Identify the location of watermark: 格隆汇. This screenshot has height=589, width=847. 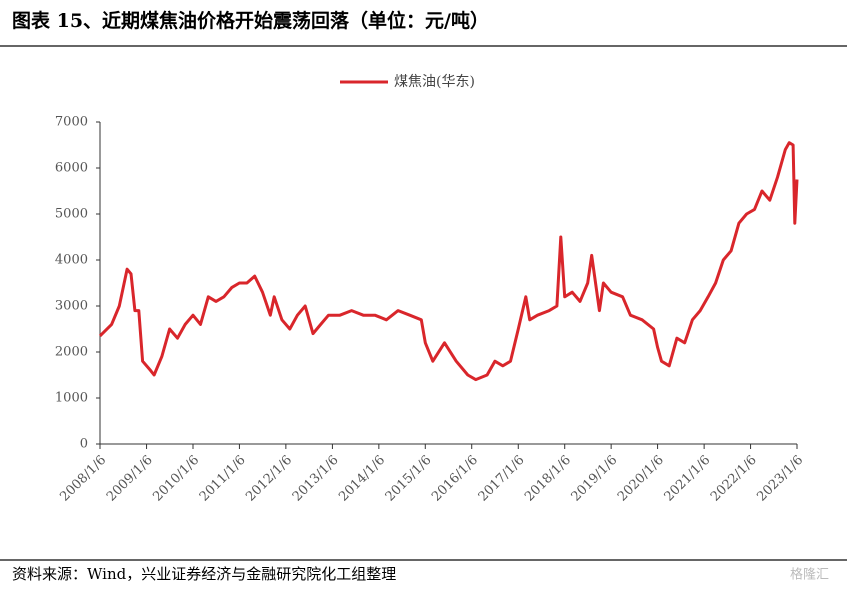
(809, 575).